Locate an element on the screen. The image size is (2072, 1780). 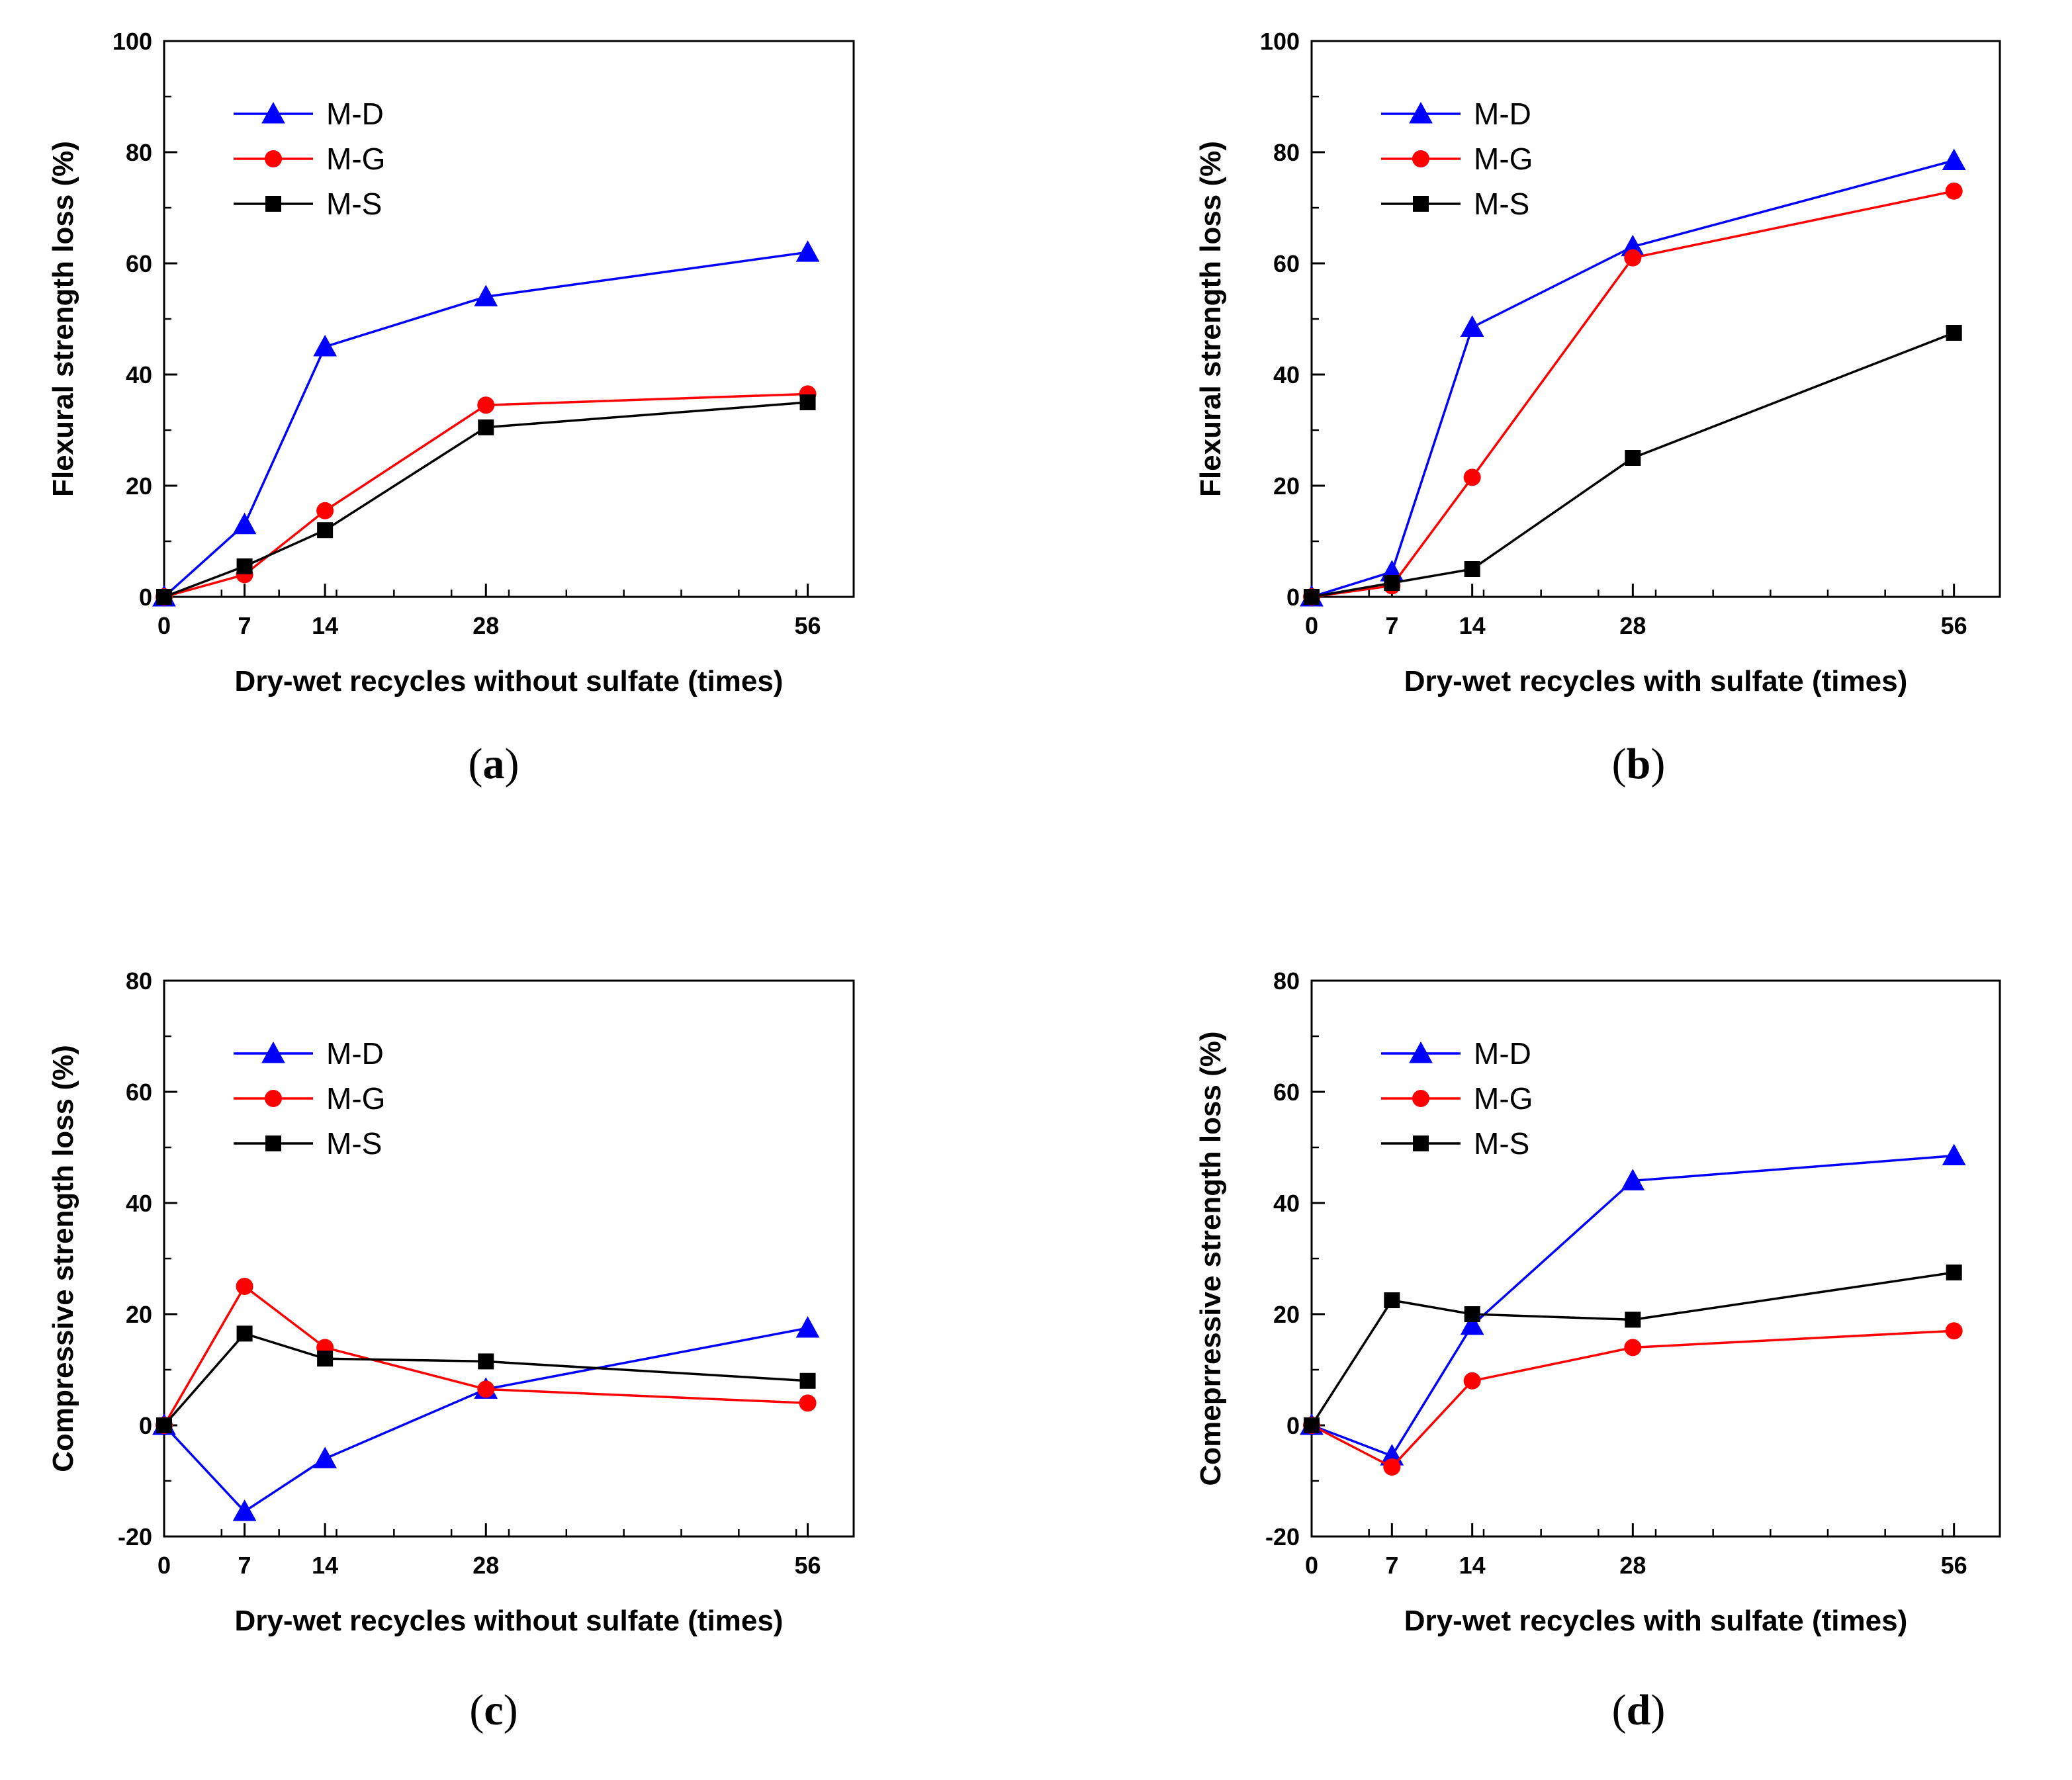
y-axis-title: Compressive strength loss (%) is located at coordinates (63, 1258).